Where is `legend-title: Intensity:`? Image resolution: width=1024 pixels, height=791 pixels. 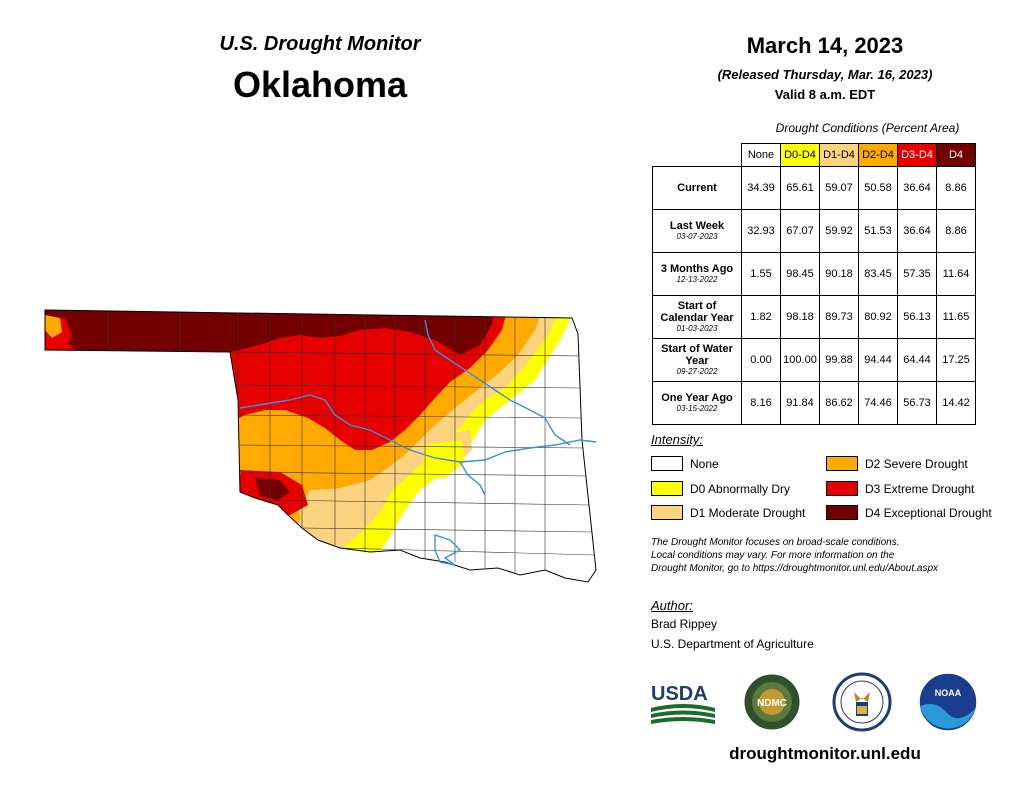 legend-title: Intensity: is located at coordinates (677, 439).